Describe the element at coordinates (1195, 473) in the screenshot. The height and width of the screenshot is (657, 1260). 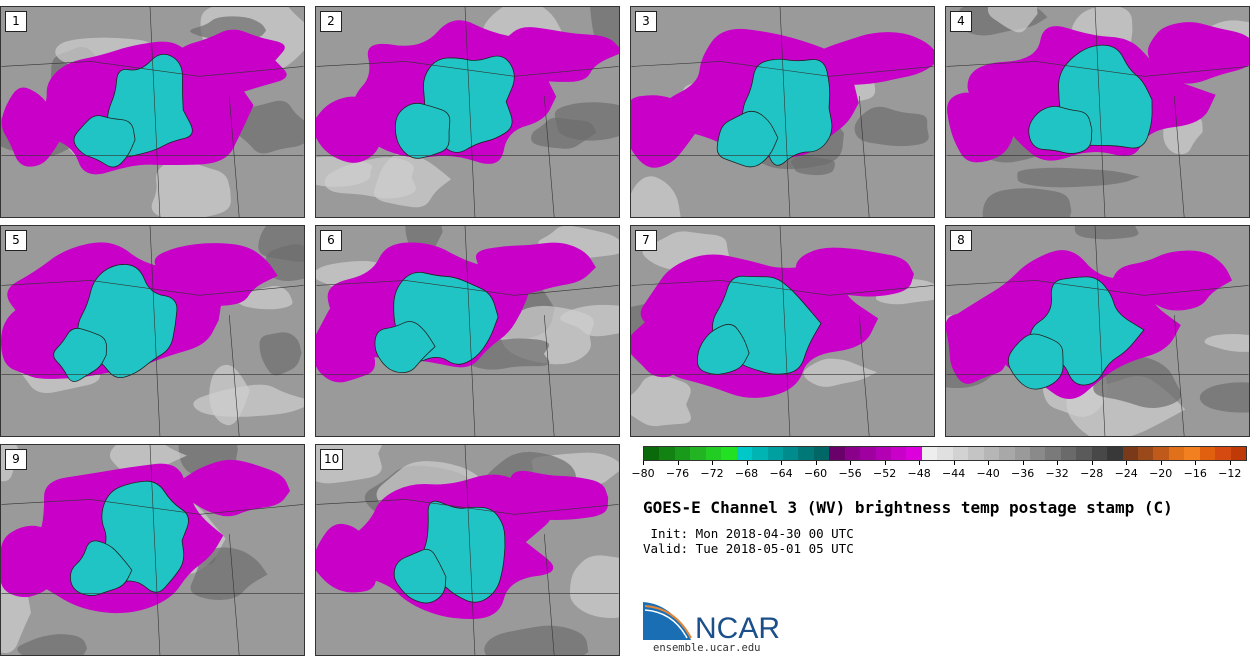
I see `colorbar-tick-label: −16` at that location.